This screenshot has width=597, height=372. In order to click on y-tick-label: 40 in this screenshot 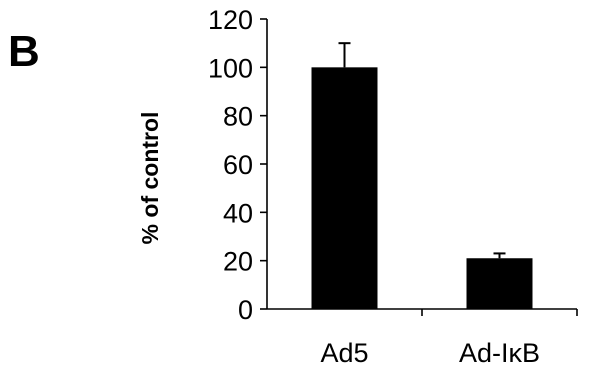, I will do `click(238, 213)`.